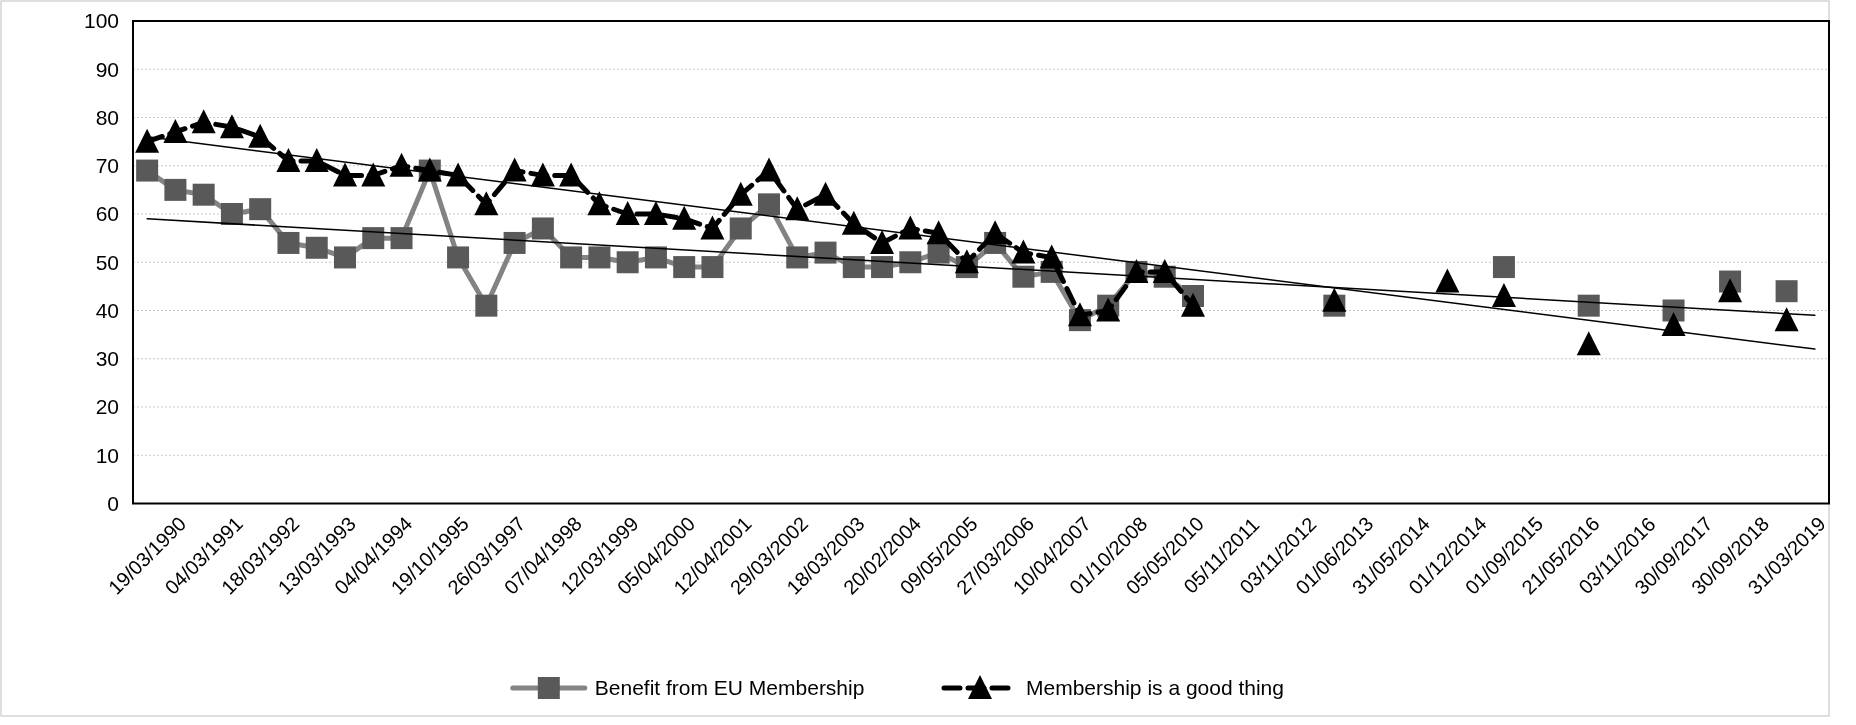 This screenshot has height=725, width=1856. Describe the element at coordinates (1155, 688) in the screenshot. I see `legend-label: Membership is a good thing` at that location.